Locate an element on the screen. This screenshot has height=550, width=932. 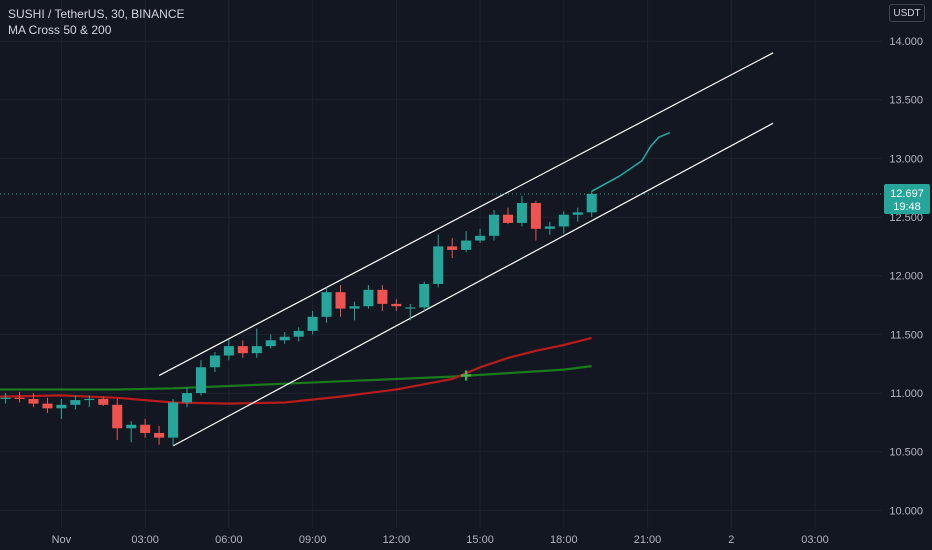
y-tick-label: 11.500 is located at coordinates (906, 335).